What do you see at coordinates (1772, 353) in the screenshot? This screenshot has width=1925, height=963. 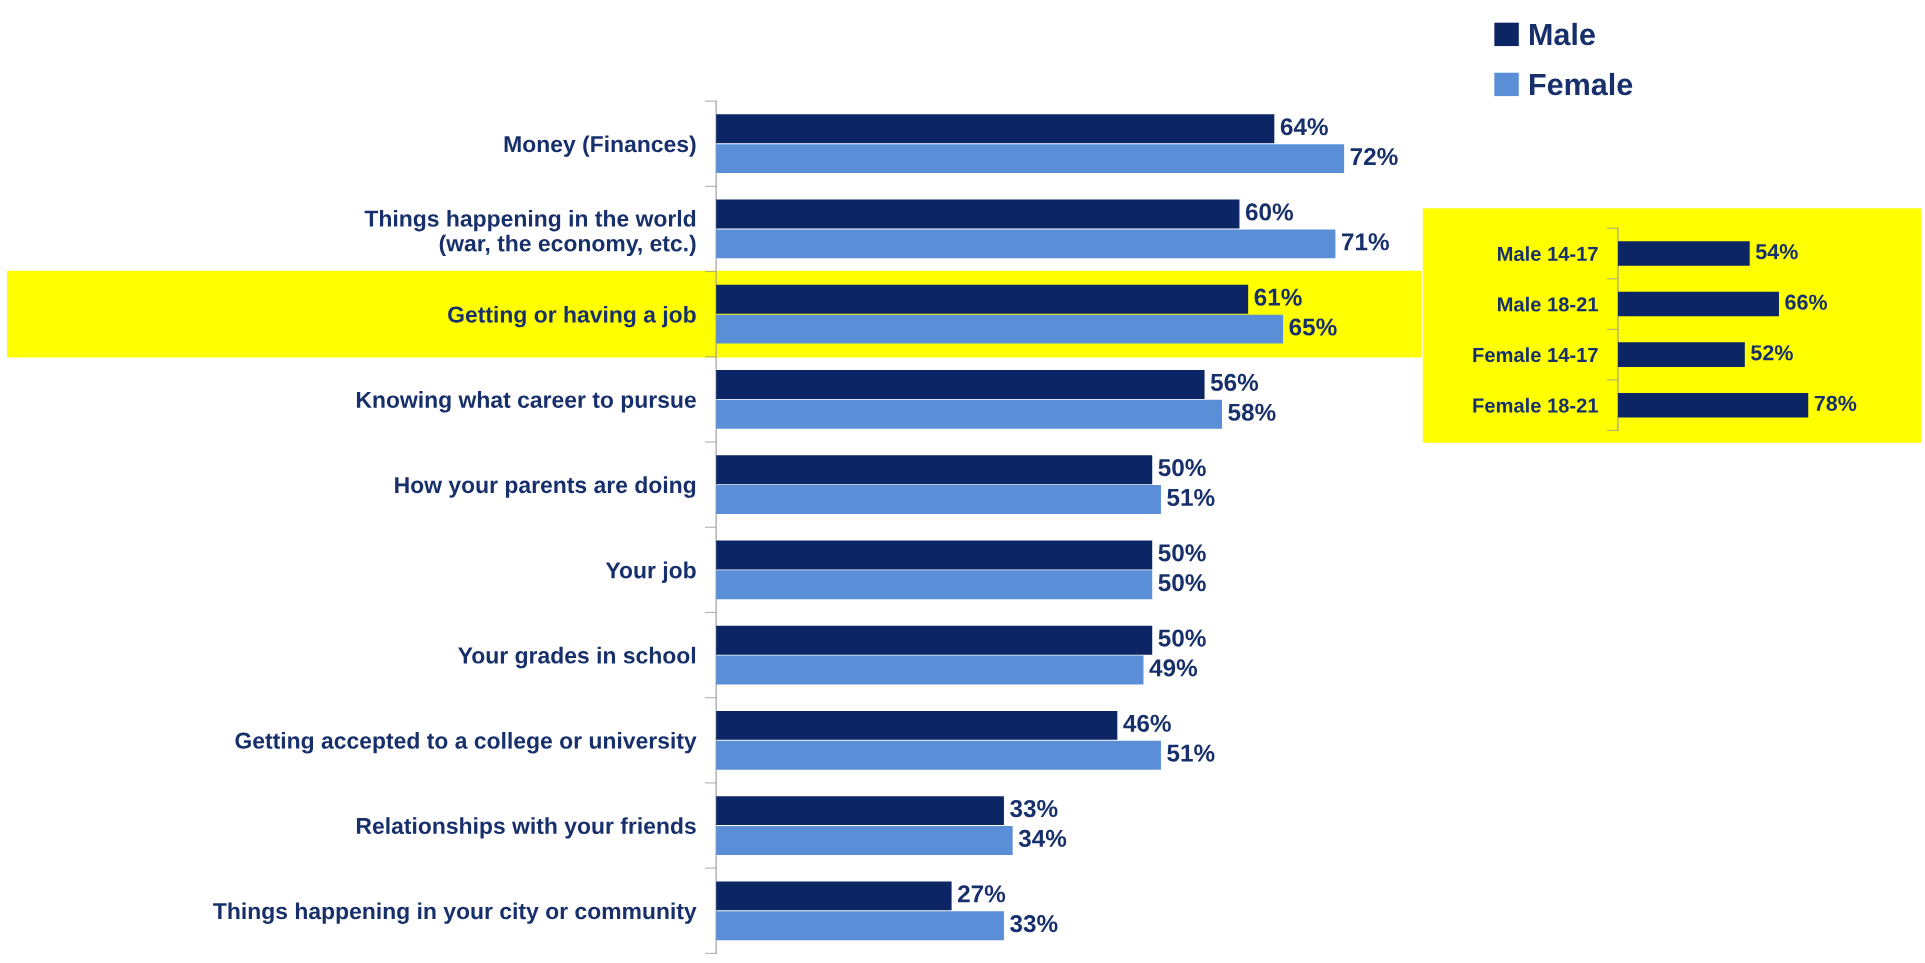 I see `data-label: 52%` at bounding box center [1772, 353].